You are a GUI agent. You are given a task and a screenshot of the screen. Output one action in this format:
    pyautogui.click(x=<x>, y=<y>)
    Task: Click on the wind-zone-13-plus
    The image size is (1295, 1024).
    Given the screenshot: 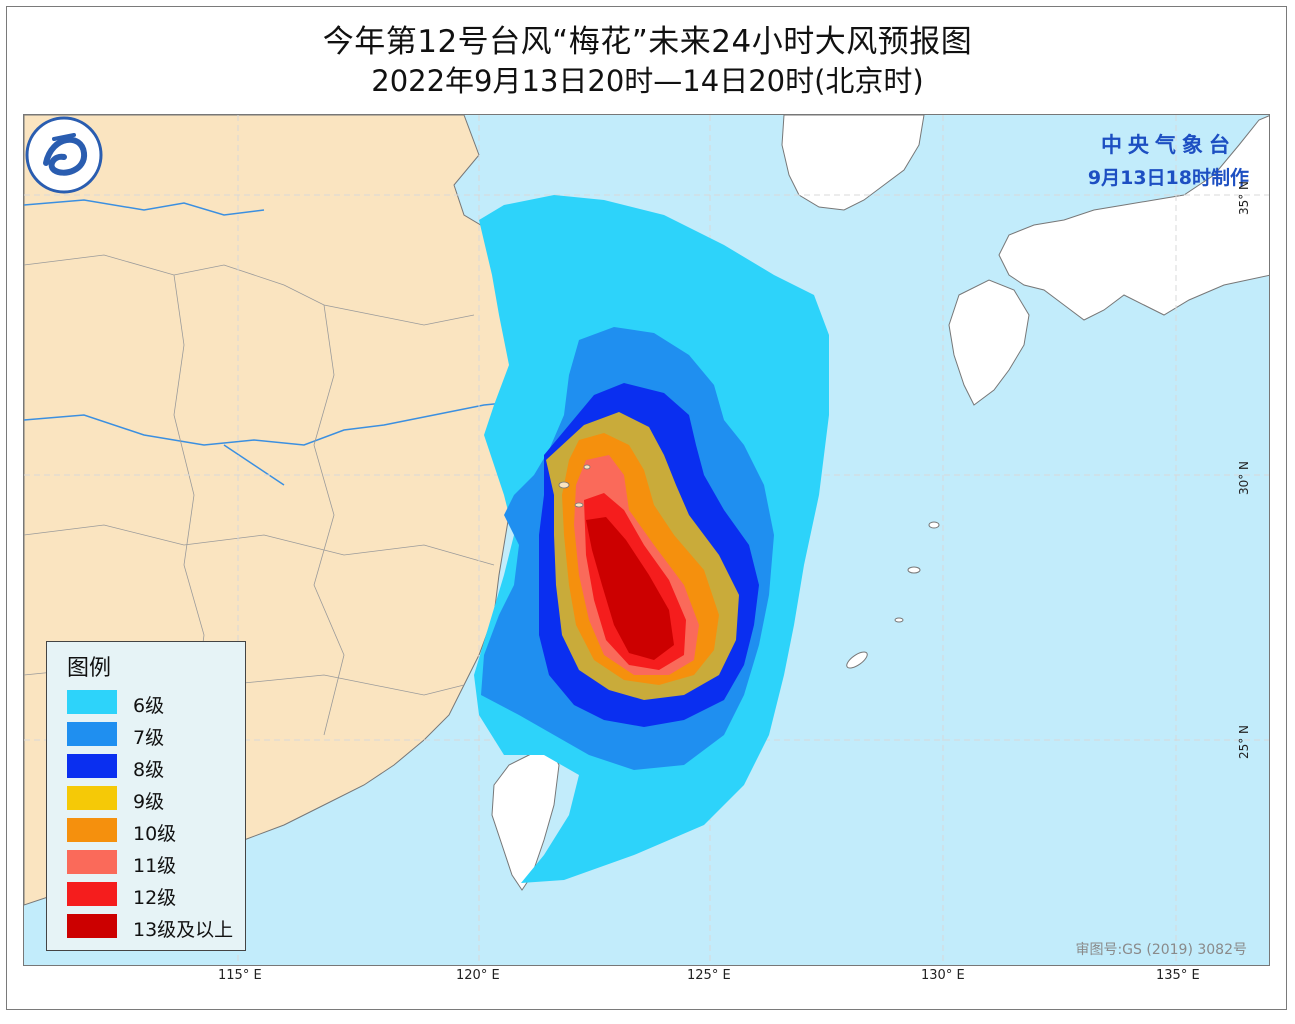 What is the action you would take?
    pyautogui.click(x=630, y=588)
    